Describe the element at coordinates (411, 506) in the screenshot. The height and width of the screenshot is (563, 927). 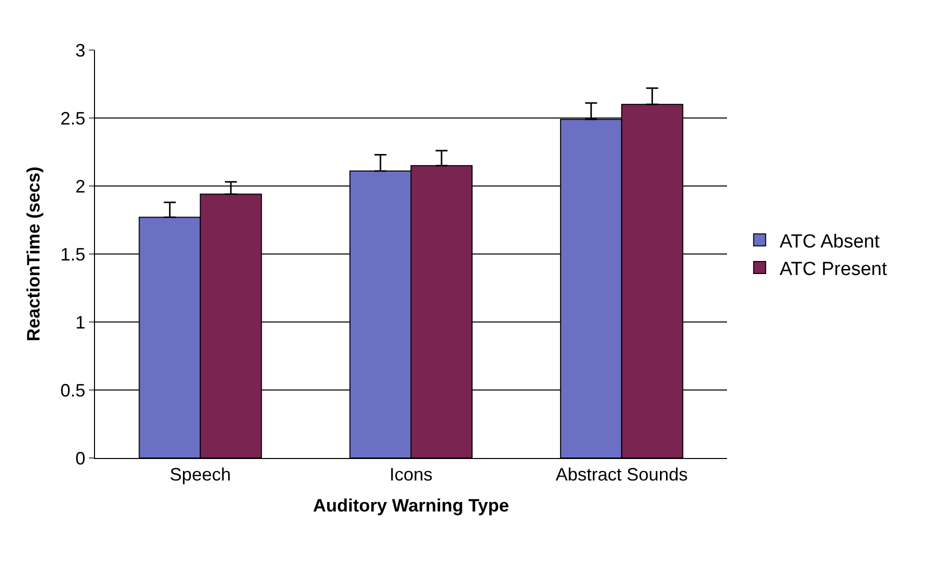
I see `x-axis-title: Auditory Warning Type` at that location.